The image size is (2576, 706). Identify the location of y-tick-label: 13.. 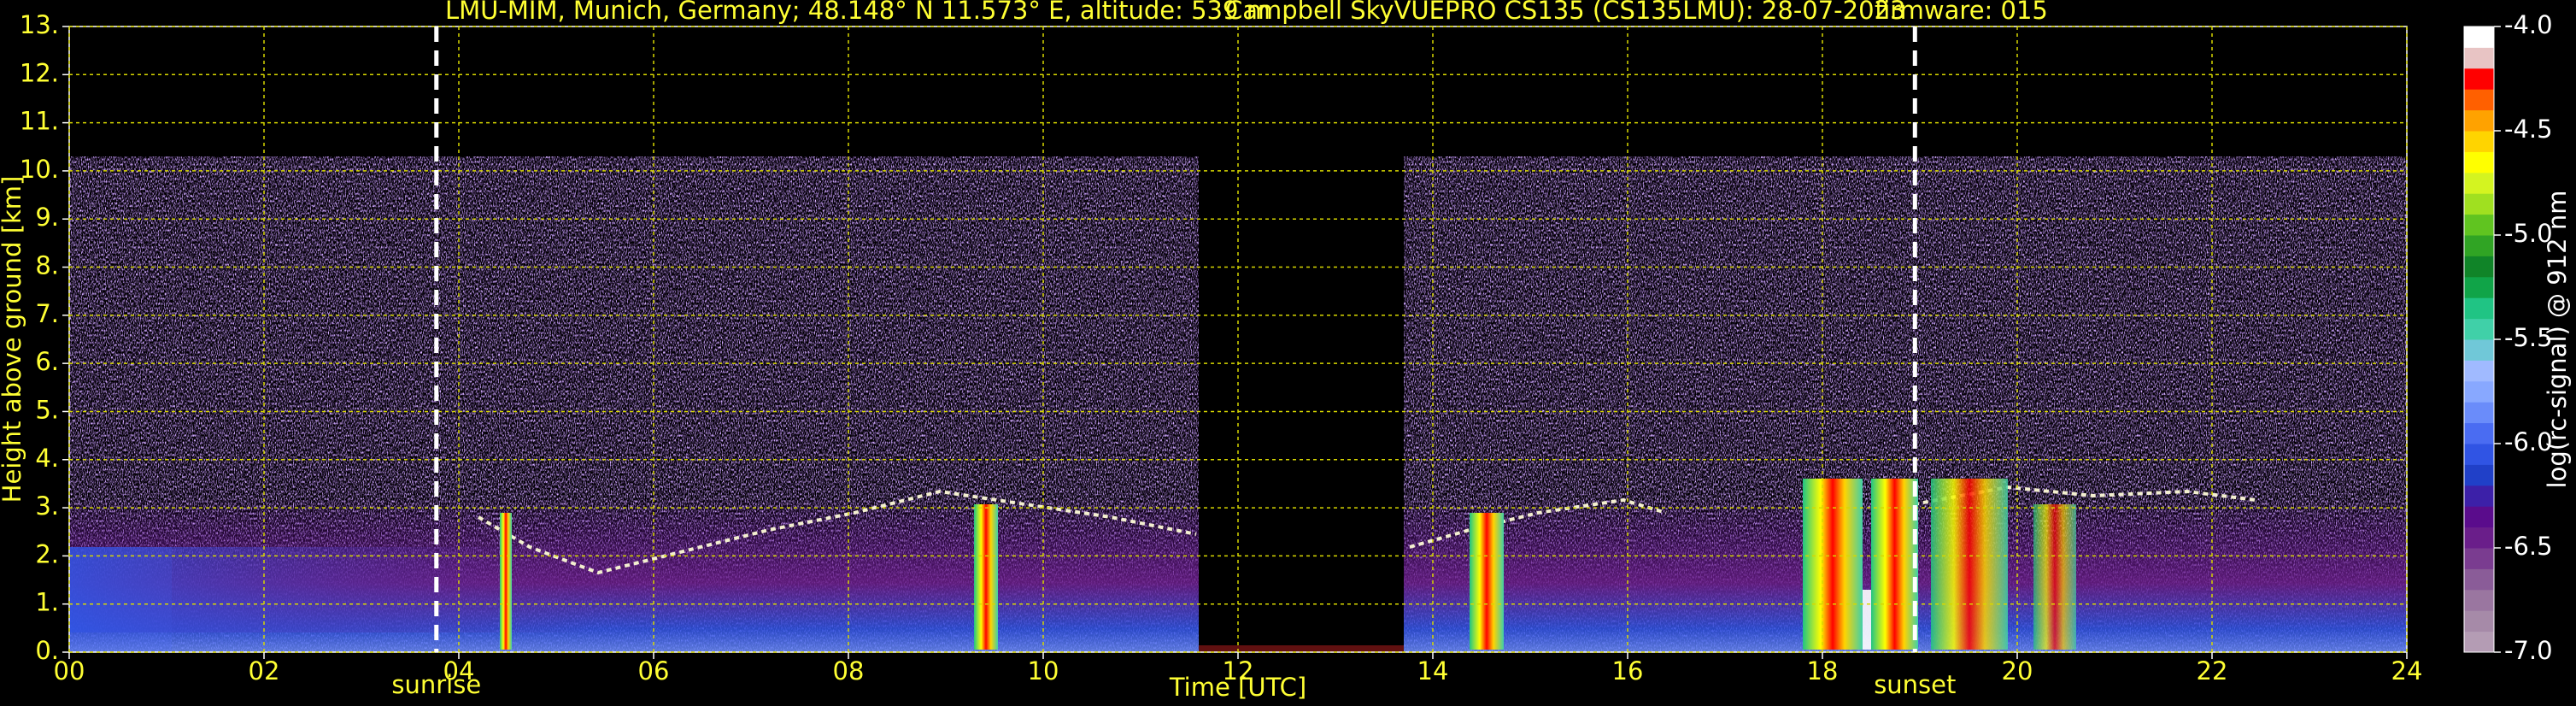
(39, 24).